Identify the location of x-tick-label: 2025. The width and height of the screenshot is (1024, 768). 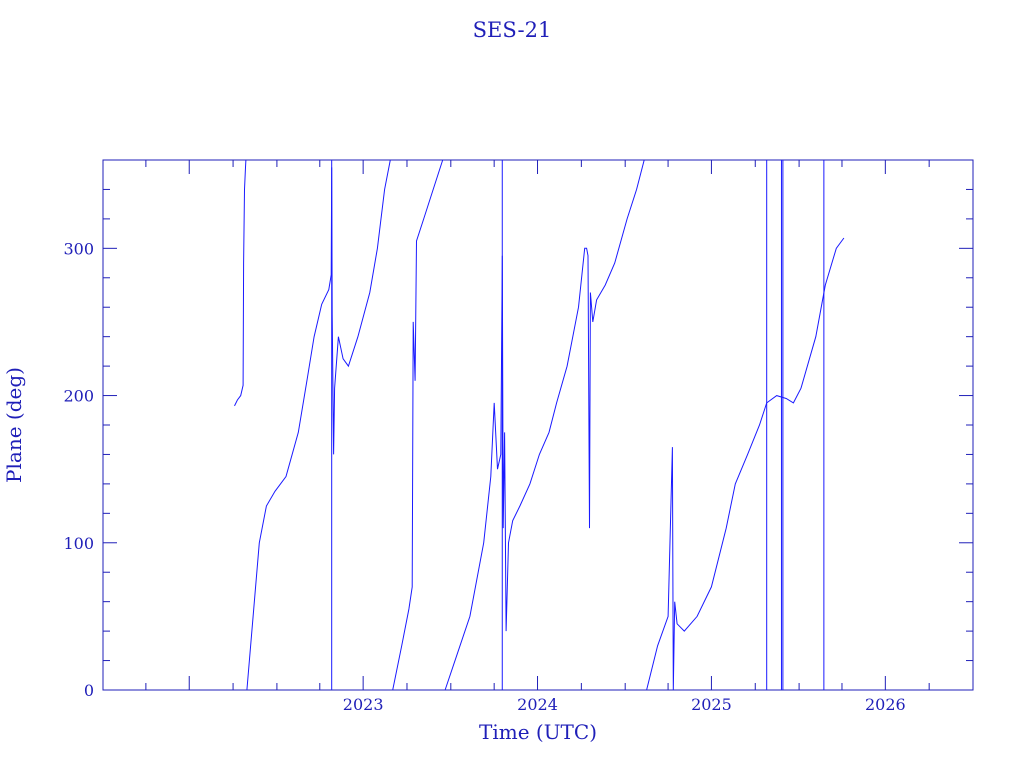
(711, 704).